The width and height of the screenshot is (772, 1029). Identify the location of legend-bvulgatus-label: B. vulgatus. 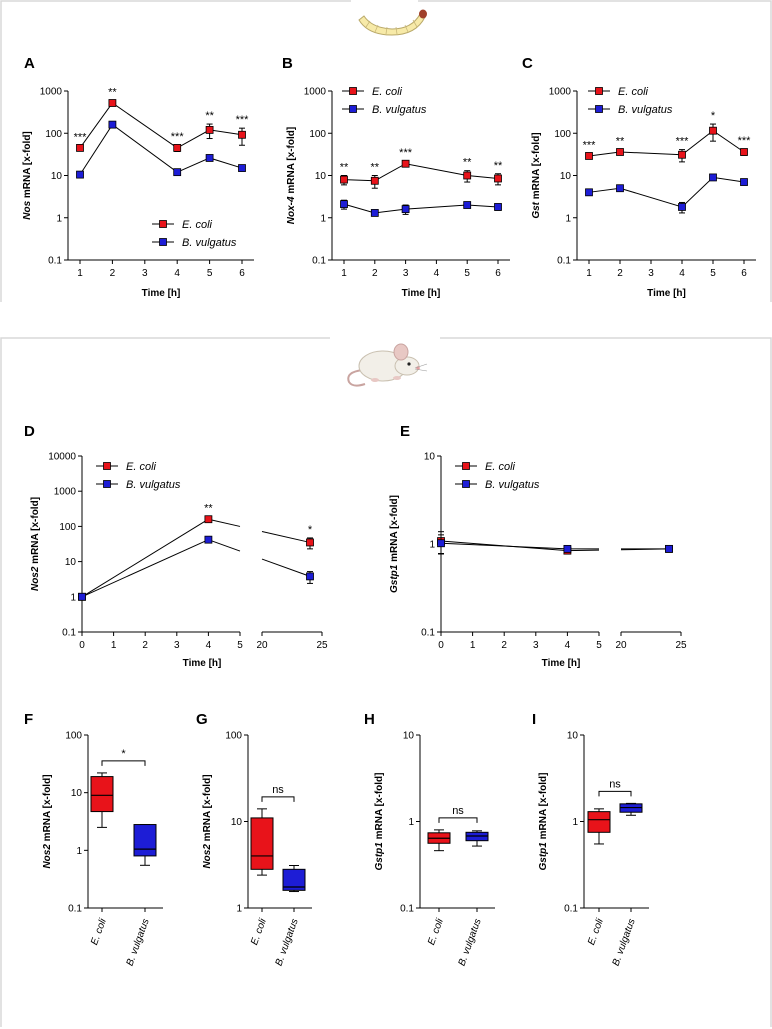
(209, 243).